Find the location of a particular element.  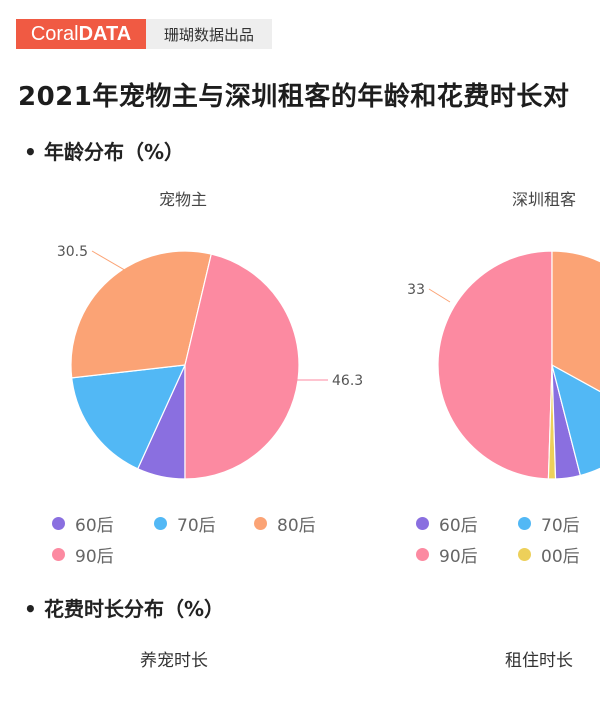

section-age-label: 年龄分布（%） is located at coordinates (114, 152).